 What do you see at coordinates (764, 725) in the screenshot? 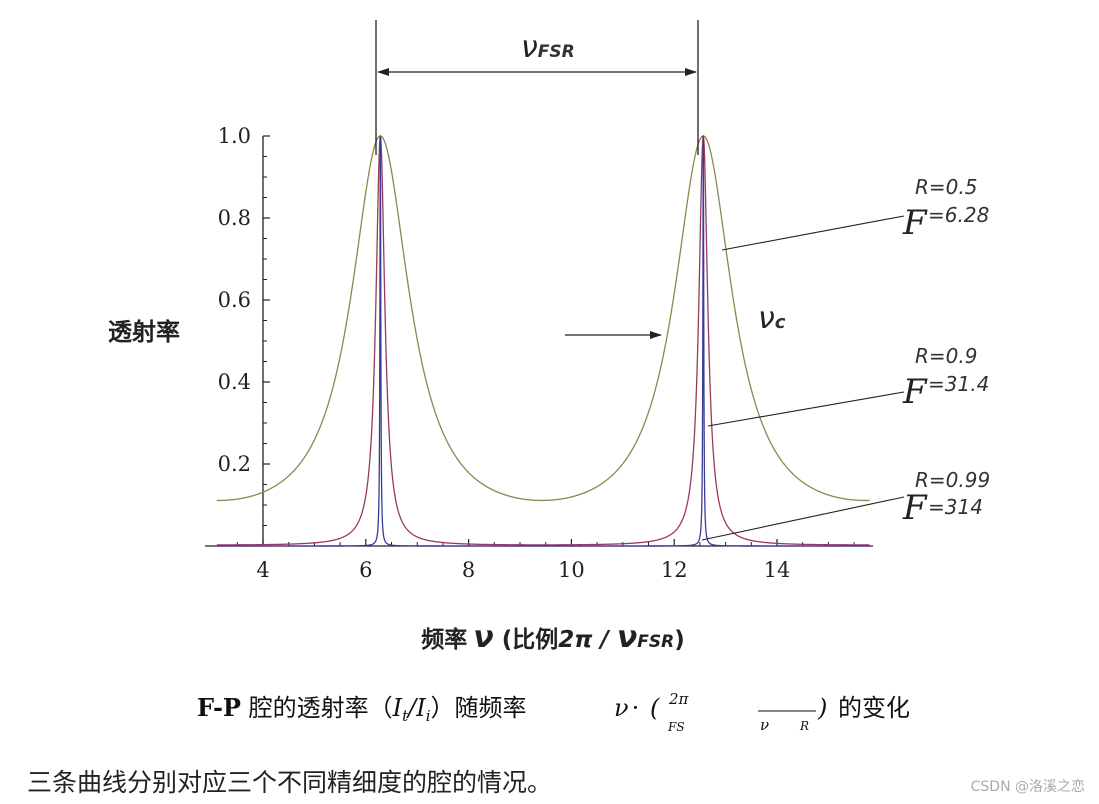
I see `caption-nu2: ν` at bounding box center [764, 725].